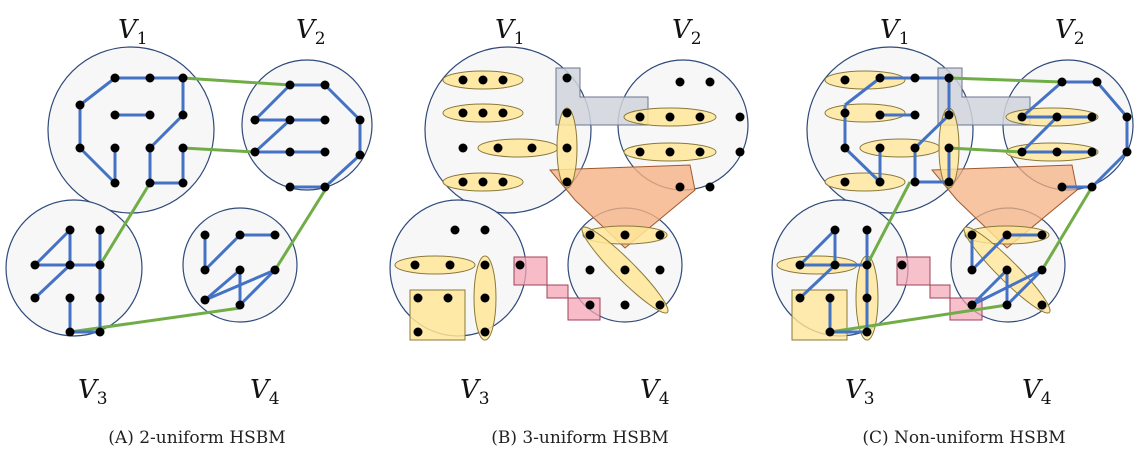 The height and width of the screenshot is (453, 1147). What do you see at coordinates (939, 288) in the screenshot?
I see `hyperedge-pink` at bounding box center [939, 288].